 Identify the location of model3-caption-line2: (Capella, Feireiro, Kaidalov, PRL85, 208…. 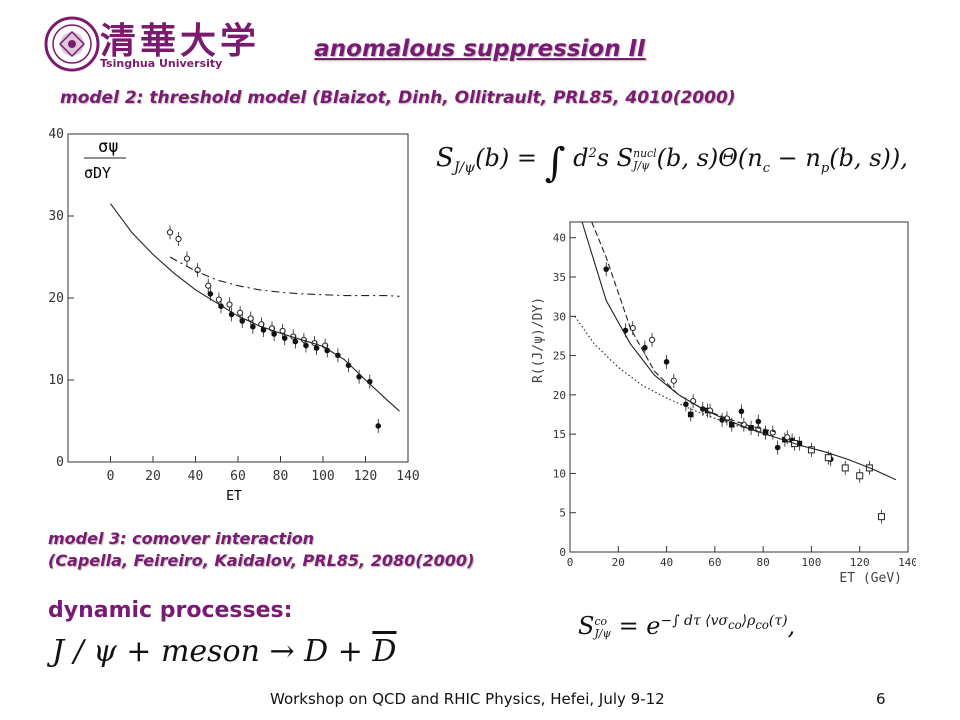
(261, 560).